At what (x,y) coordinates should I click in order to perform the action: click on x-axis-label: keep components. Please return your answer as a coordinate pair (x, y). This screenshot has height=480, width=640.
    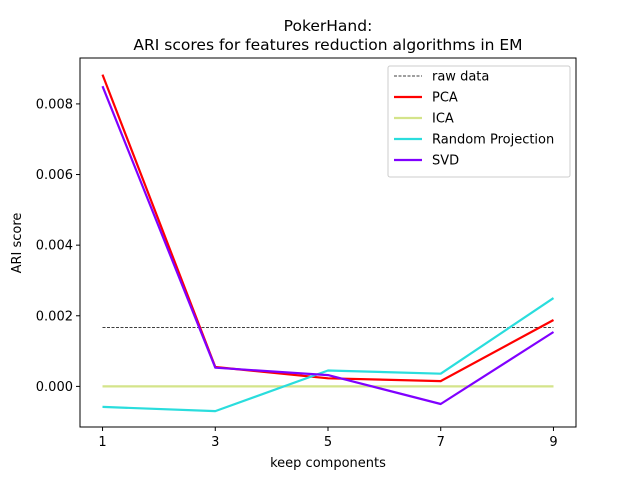
    Looking at the image, I should click on (328, 463).